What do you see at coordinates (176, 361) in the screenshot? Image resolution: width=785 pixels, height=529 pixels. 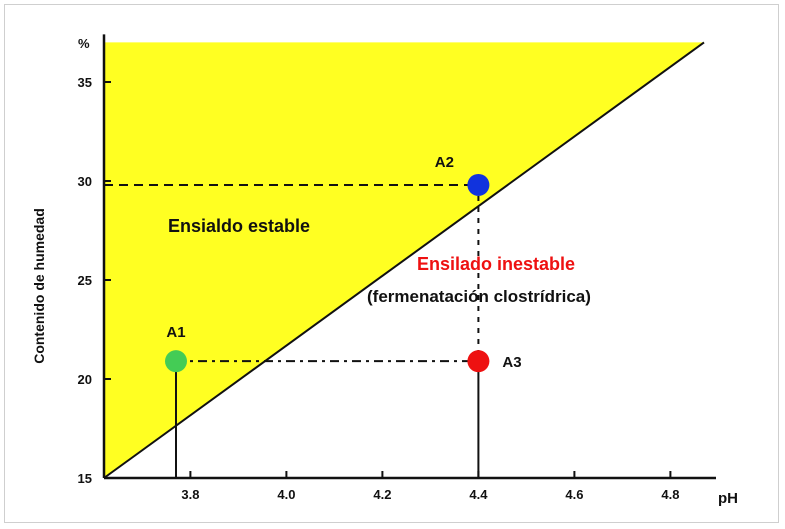 I see `point-a1` at bounding box center [176, 361].